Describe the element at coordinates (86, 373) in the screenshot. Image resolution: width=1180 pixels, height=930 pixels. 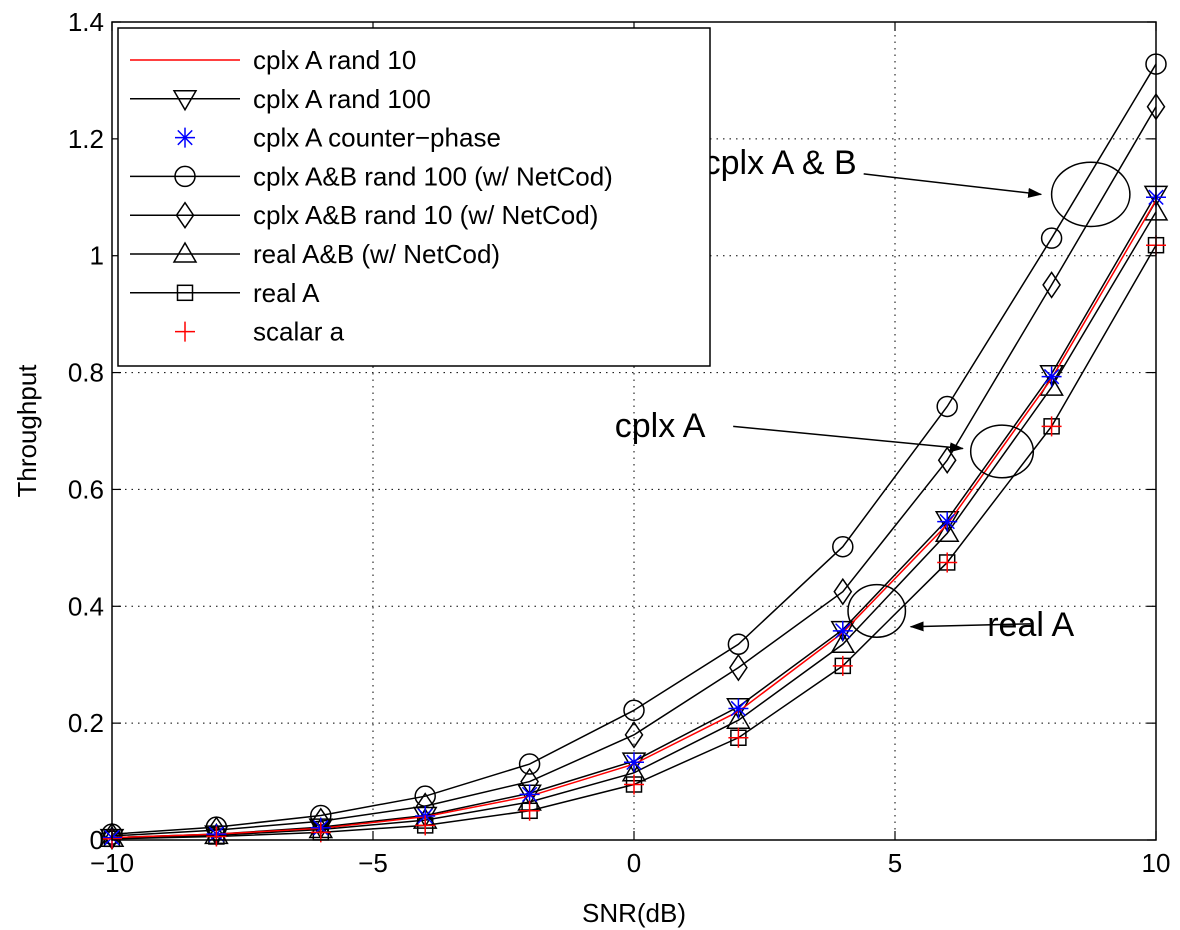
I see `y-tick-label: 0.8` at that location.